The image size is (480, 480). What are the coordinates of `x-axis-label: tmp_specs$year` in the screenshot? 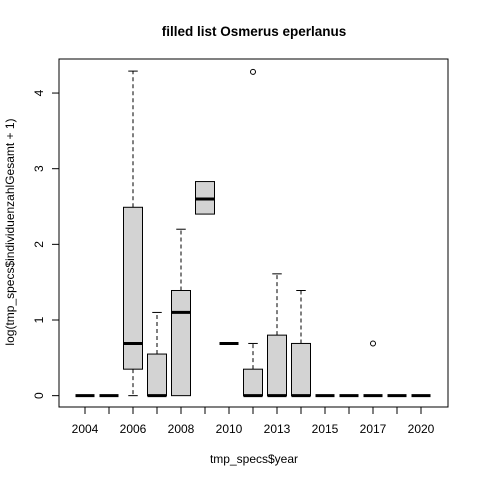 It's located at (254, 459).